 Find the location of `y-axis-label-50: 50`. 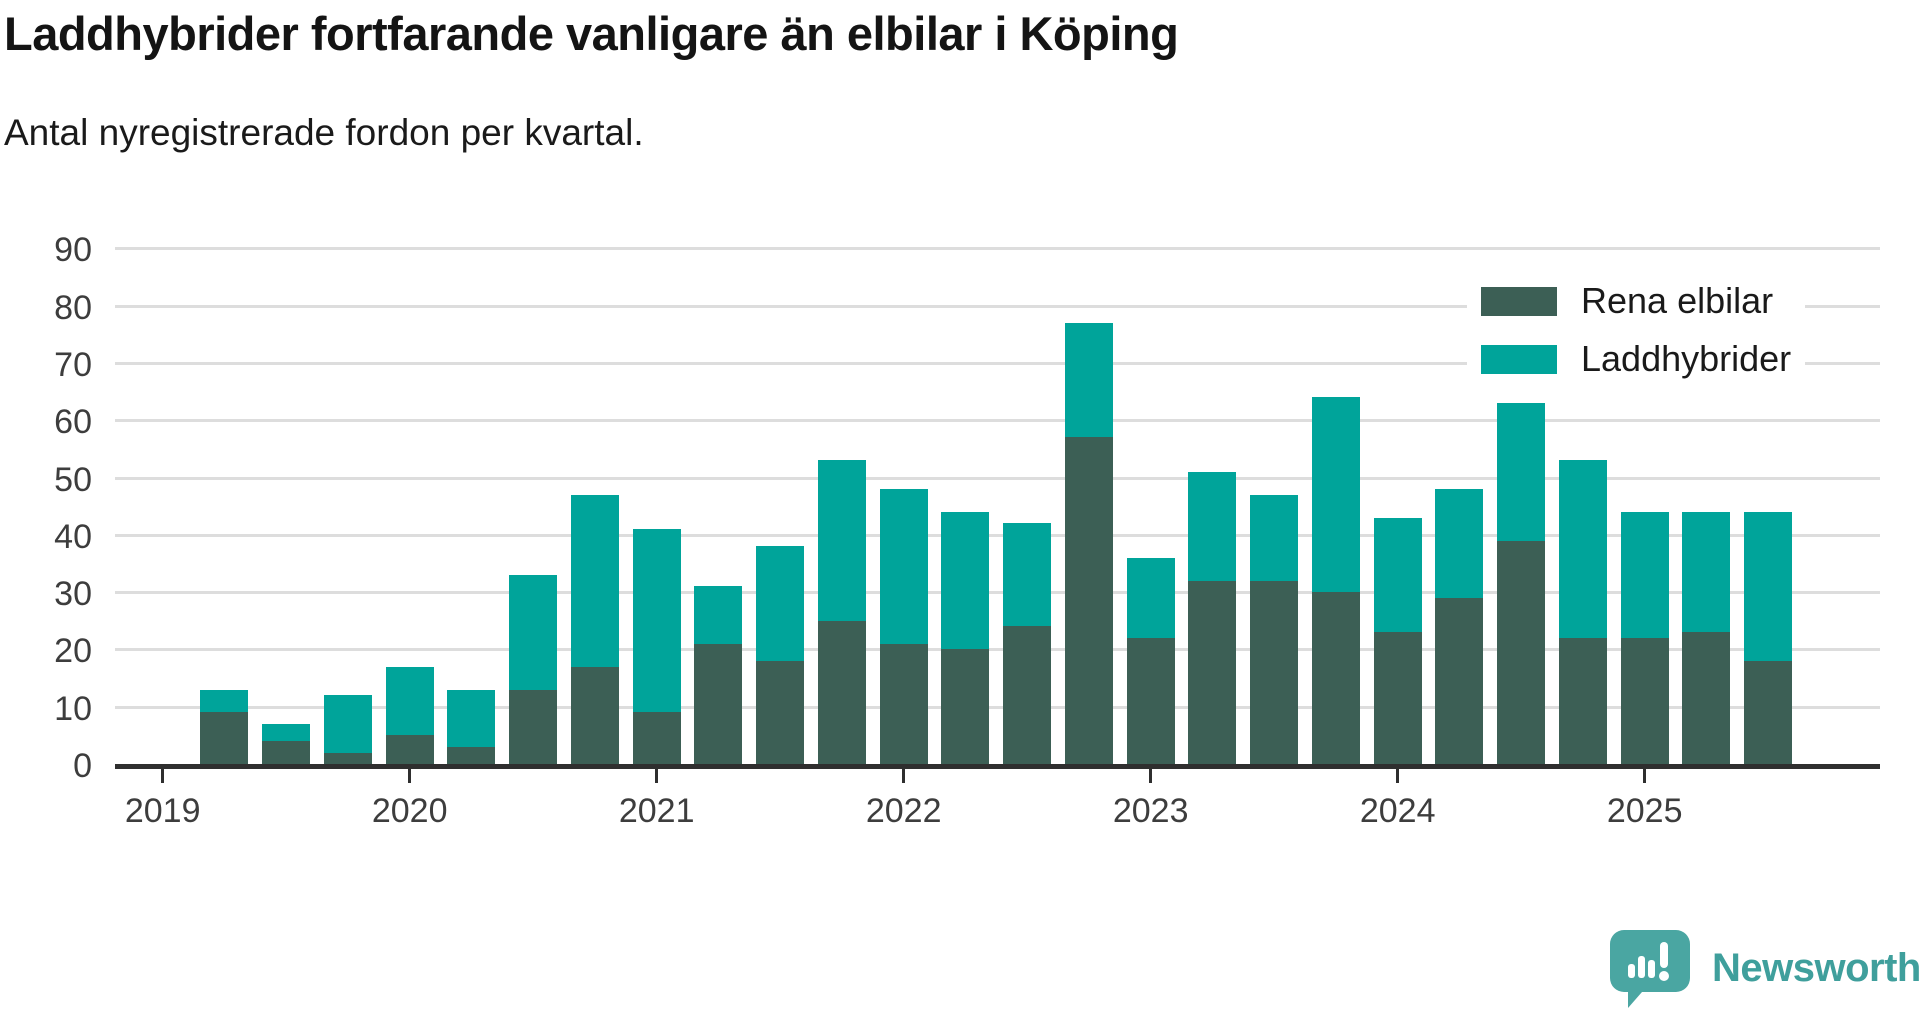

y-axis-label-50: 50 is located at coordinates (73, 479).